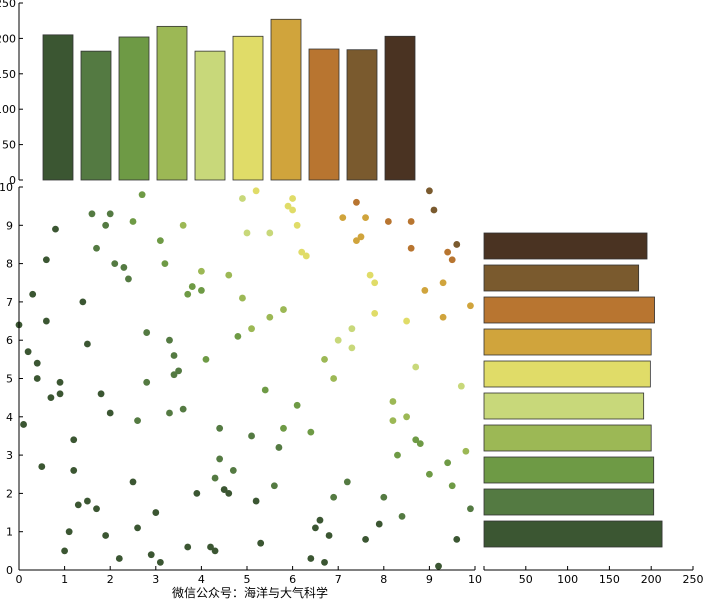 The width and height of the screenshot is (704, 600). Describe the element at coordinates (526, 579) in the screenshot. I see `x-tick-label: 50` at that location.